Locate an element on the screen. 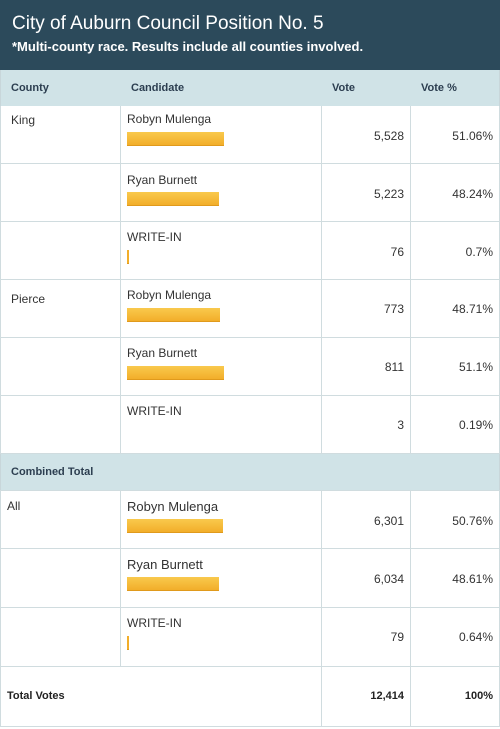 Image resolution: width=500 pixels, height=729 pixels. table-row: Ryan Burnett 6,034 48.61% is located at coordinates (250, 578).